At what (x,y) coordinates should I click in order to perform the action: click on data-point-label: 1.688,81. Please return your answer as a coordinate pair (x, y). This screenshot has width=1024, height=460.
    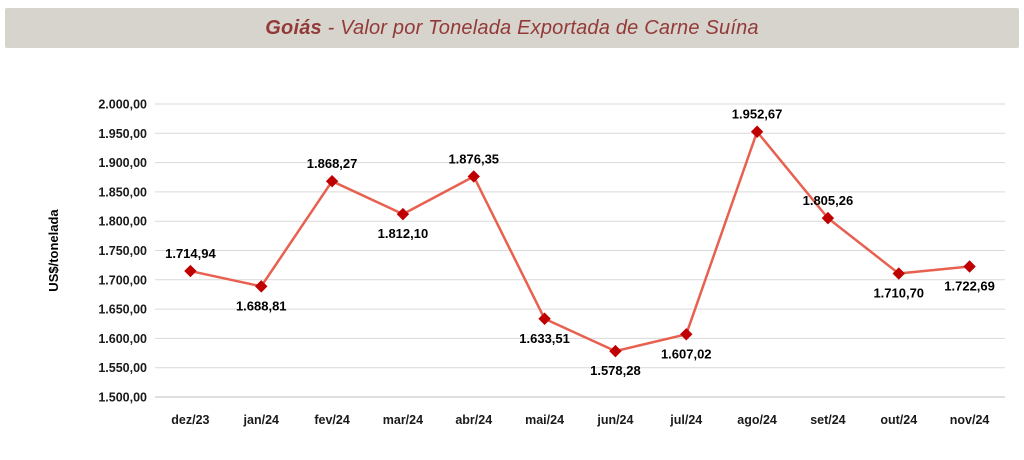
    Looking at the image, I should click on (261, 305).